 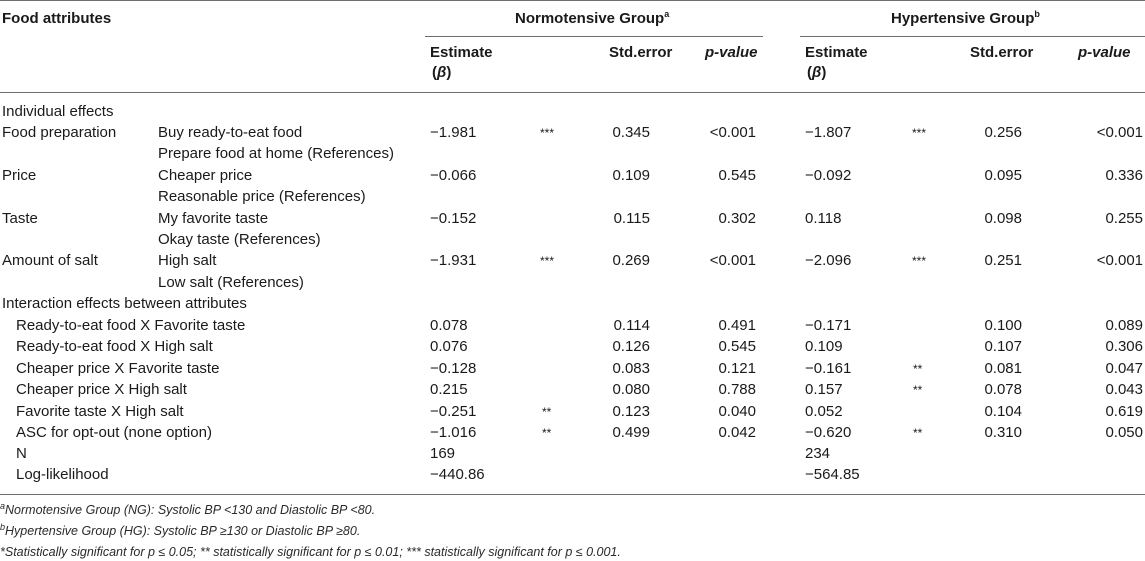 I want to click on hg-std-error: 0.078, so click(x=1003, y=390).